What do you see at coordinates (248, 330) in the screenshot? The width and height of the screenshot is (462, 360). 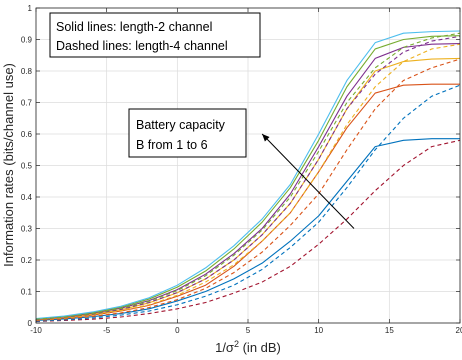 I see `x-tick-label: 5` at bounding box center [248, 330].